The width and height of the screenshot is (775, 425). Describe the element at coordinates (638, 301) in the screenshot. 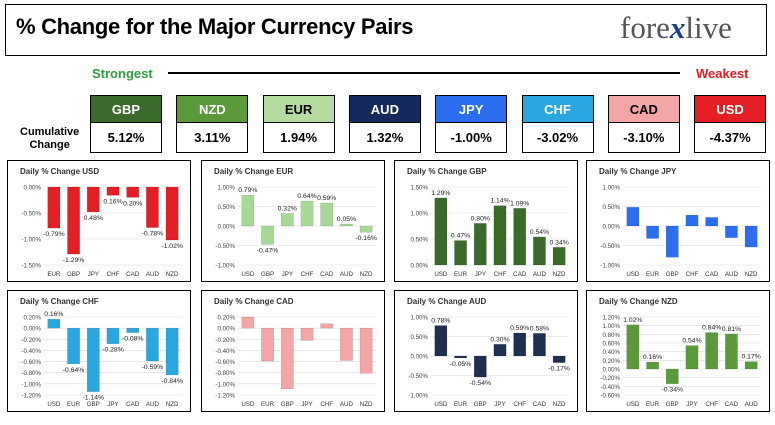

I see `chart-title: Daily % Change NZD` at that location.